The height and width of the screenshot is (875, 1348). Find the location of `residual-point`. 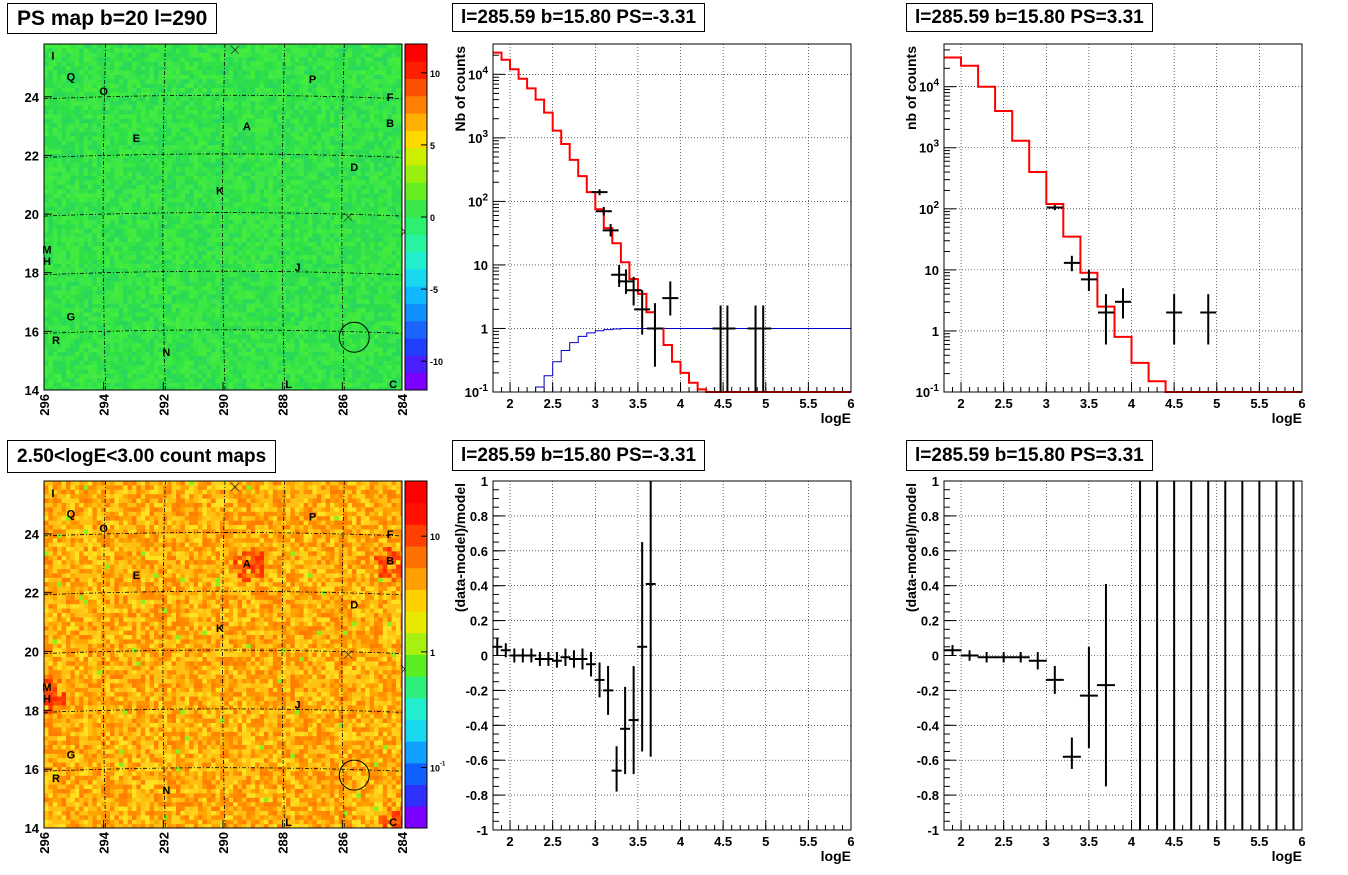

residual-point is located at coordinates (531, 655).